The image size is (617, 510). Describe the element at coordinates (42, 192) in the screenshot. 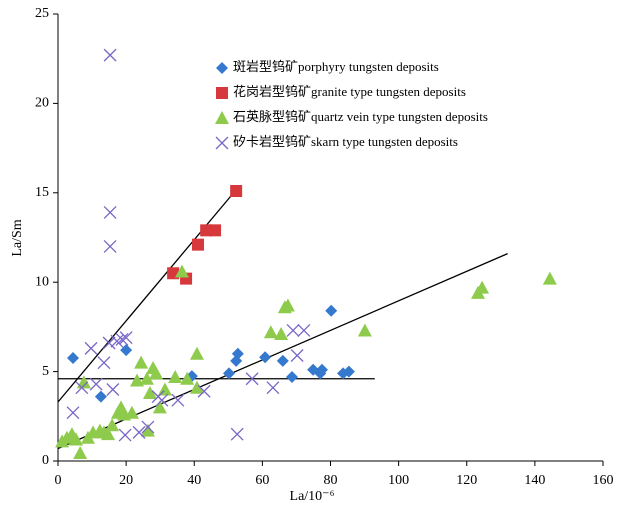

I see `y-tick-label: 15` at that location.